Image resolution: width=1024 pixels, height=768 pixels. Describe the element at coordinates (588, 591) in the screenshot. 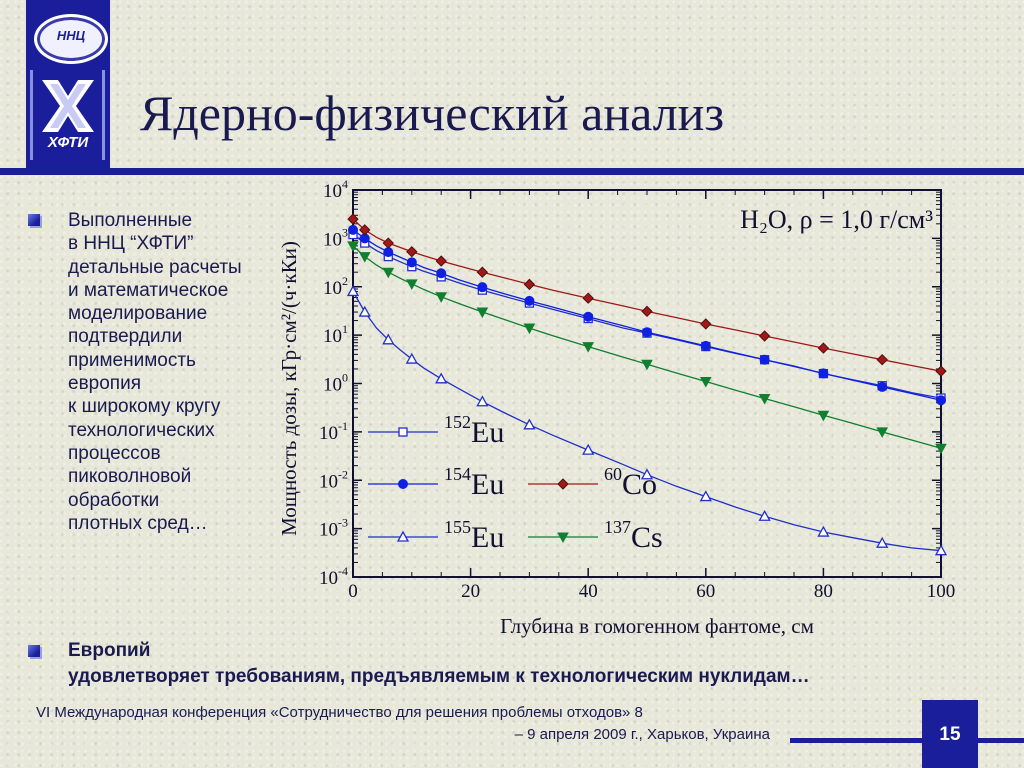

I see `x-tick-label: 40` at that location.